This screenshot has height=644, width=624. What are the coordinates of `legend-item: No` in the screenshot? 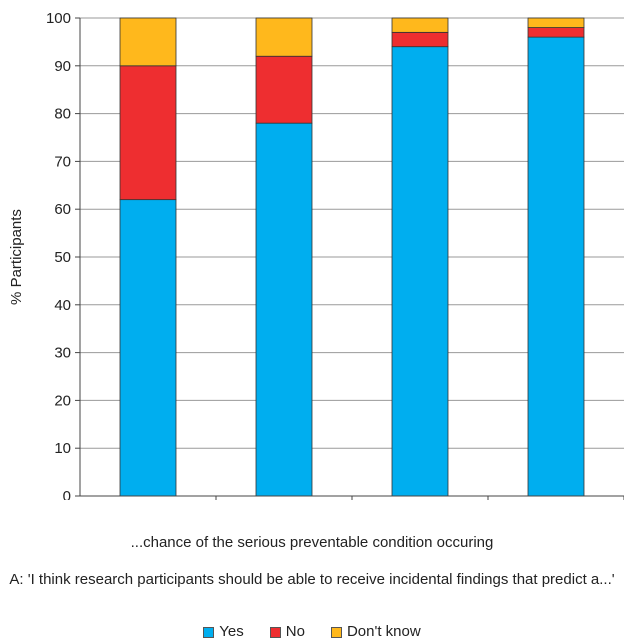 It's located at (287, 632).